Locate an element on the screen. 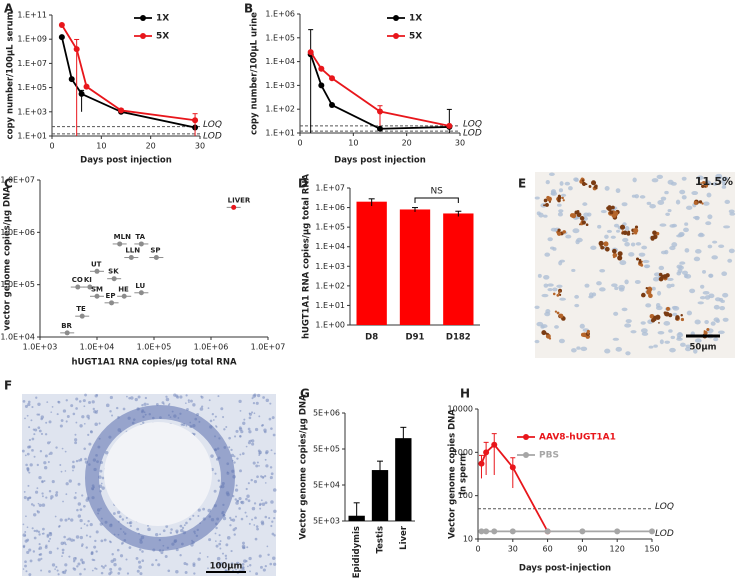 Image resolution: width=739 pixels, height=582 pixels. point-label: LIVER is located at coordinates (239, 200).